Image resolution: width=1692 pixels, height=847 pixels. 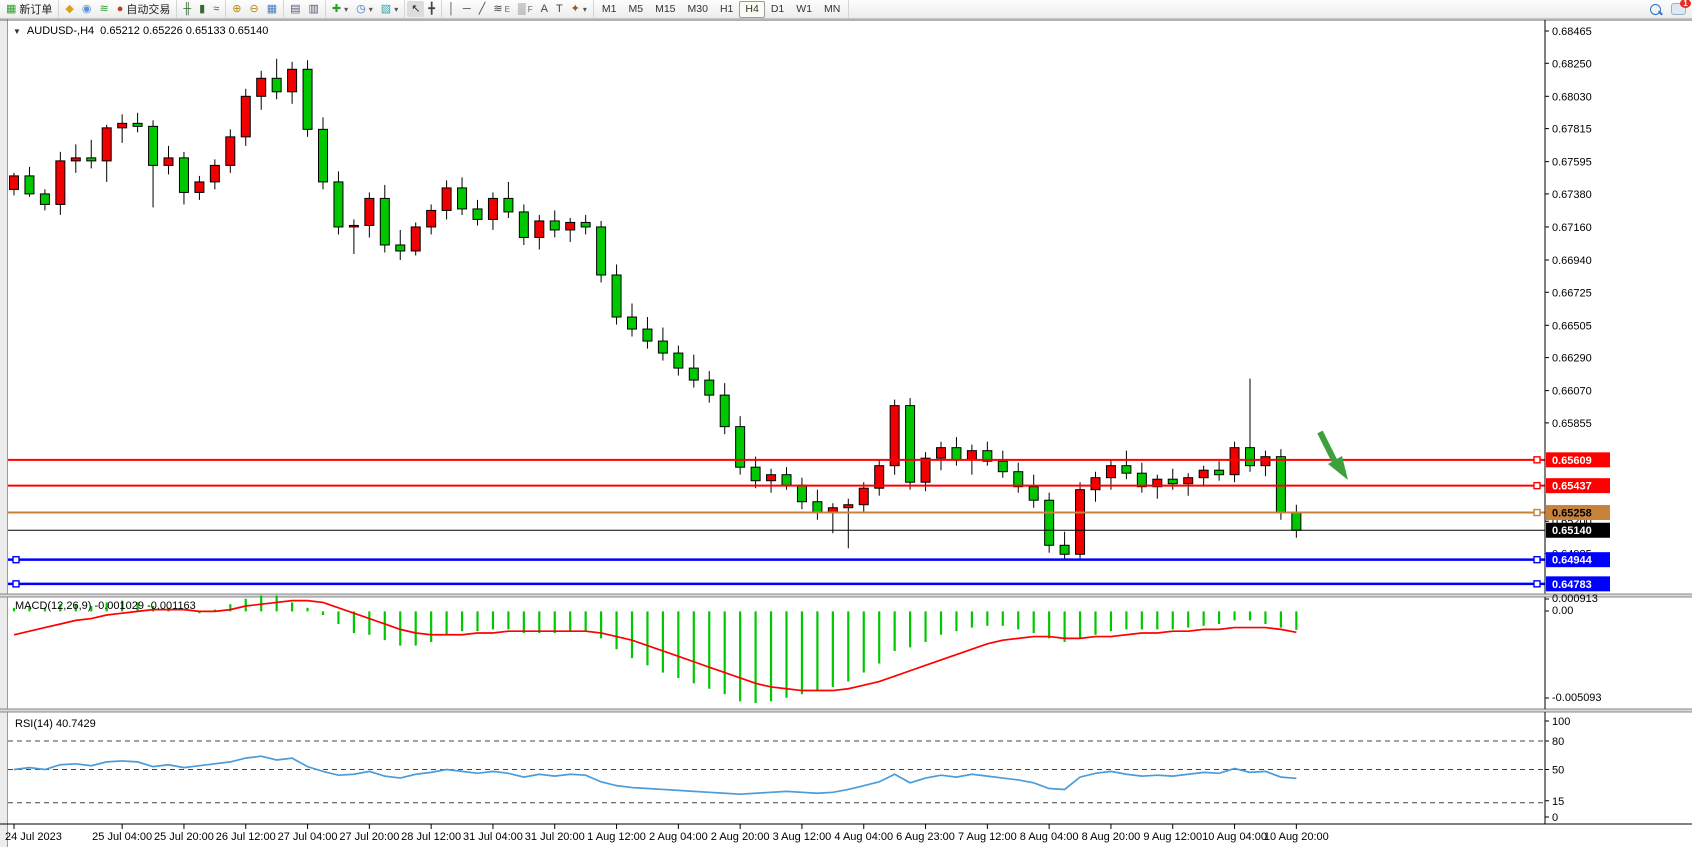 I want to click on toolbar-right: 1, so click(x=1671, y=7).